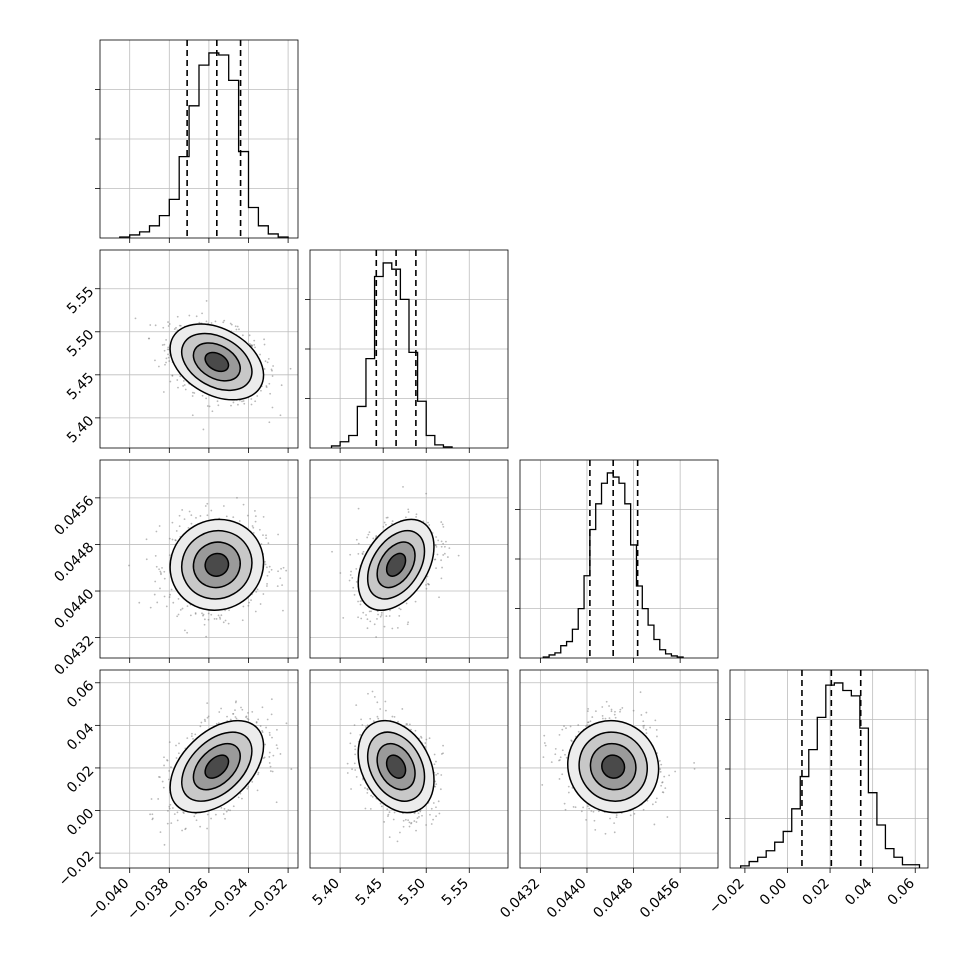 This screenshot has height=970, width=970. What do you see at coordinates (369, 892) in the screenshot?
I see `x-tick-label: 5.45` at bounding box center [369, 892].